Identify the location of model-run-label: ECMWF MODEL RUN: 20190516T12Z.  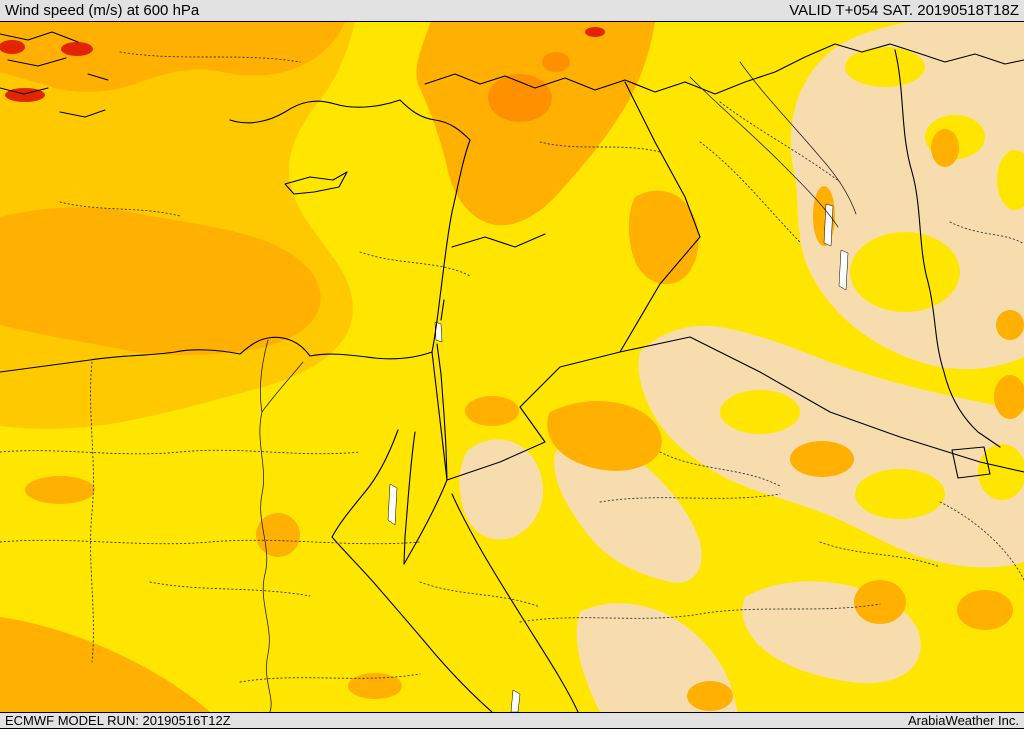
(118, 720).